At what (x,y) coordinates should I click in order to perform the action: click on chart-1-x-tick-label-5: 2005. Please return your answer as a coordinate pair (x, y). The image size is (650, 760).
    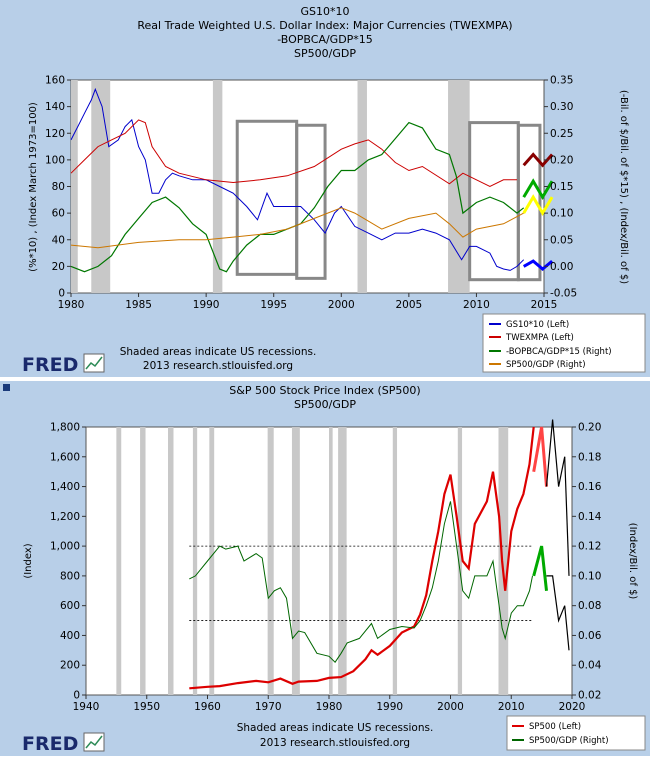
    Looking at the image, I should click on (408, 305).